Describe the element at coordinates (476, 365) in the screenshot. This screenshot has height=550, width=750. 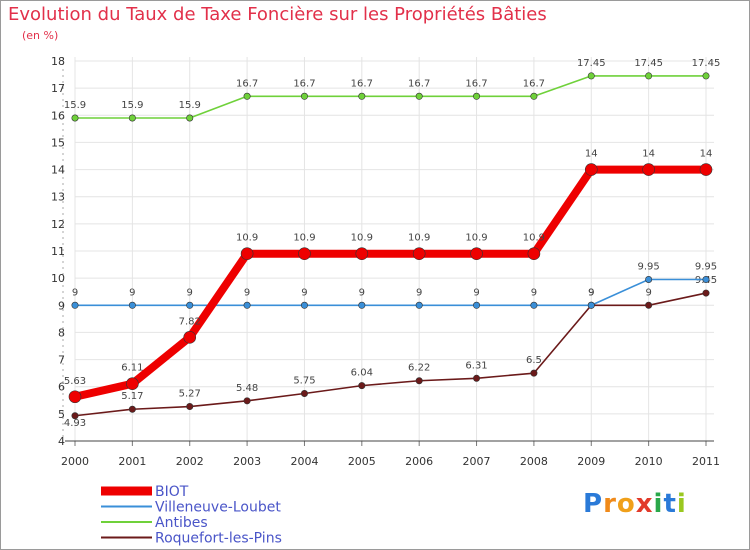
I see `data-label-roquefort-les-pins: 6.31` at that location.